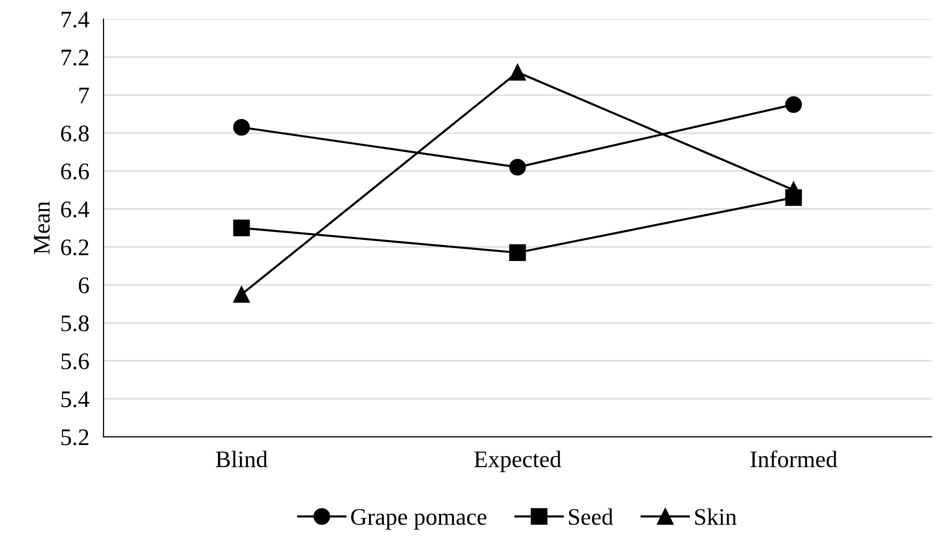 The width and height of the screenshot is (941, 546). Describe the element at coordinates (794, 459) in the screenshot. I see `x-tick-label: Informed` at that location.